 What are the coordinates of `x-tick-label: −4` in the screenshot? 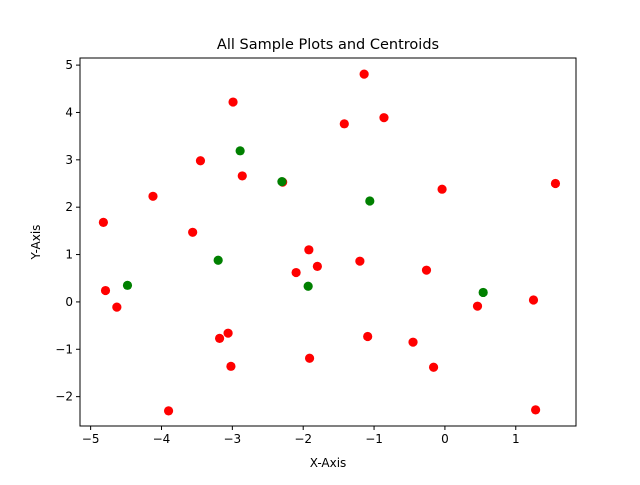 It's located at (162, 439).